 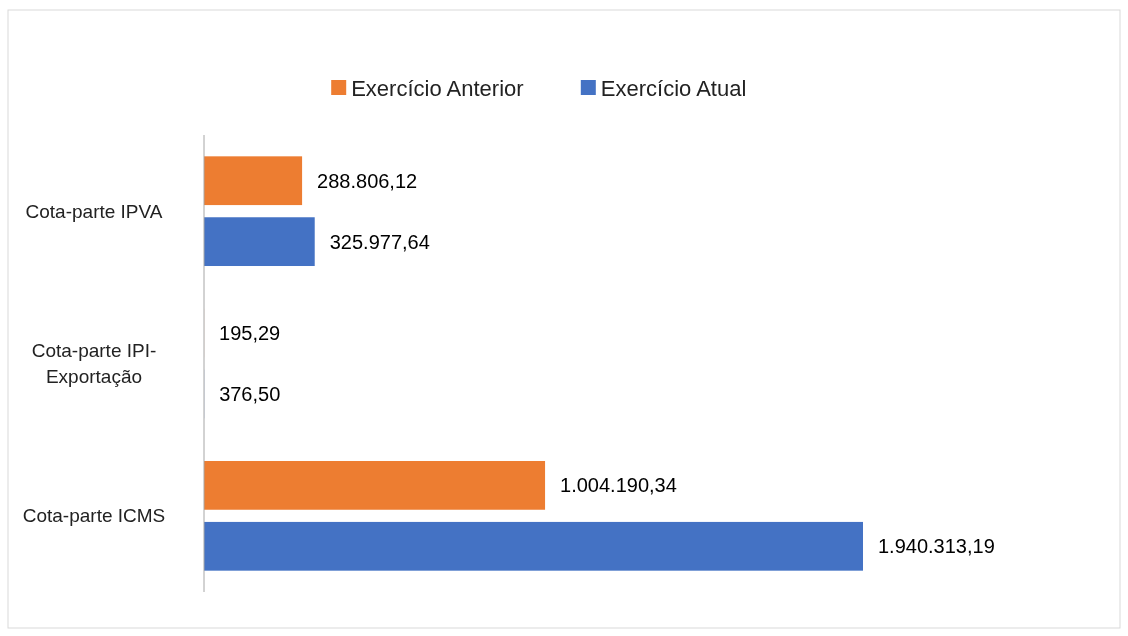 I want to click on data-label: 325.977,64, so click(x=379, y=241).